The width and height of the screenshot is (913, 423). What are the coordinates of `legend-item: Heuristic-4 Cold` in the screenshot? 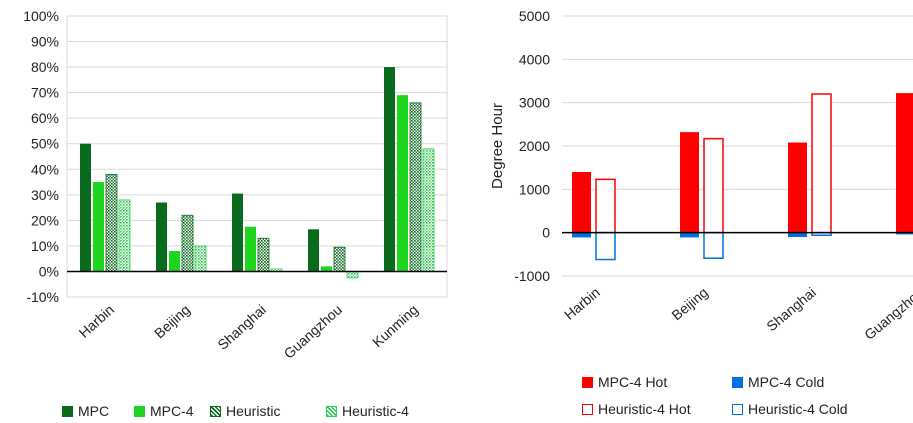 It's located at (790, 409).